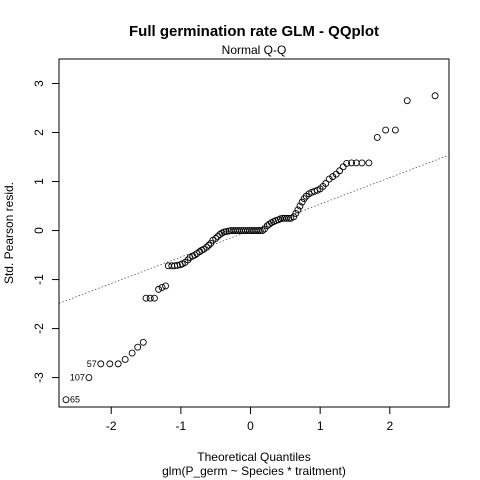  I want to click on y-axis-label: Std. Pearson resid., so click(9, 233).